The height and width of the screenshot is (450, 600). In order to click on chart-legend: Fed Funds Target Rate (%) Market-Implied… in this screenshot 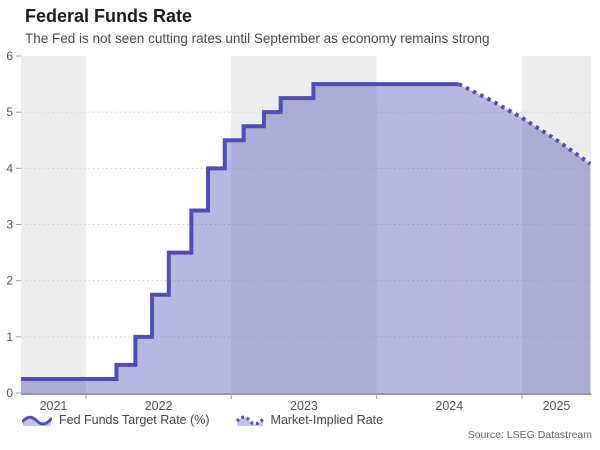, I will do `click(202, 420)`.